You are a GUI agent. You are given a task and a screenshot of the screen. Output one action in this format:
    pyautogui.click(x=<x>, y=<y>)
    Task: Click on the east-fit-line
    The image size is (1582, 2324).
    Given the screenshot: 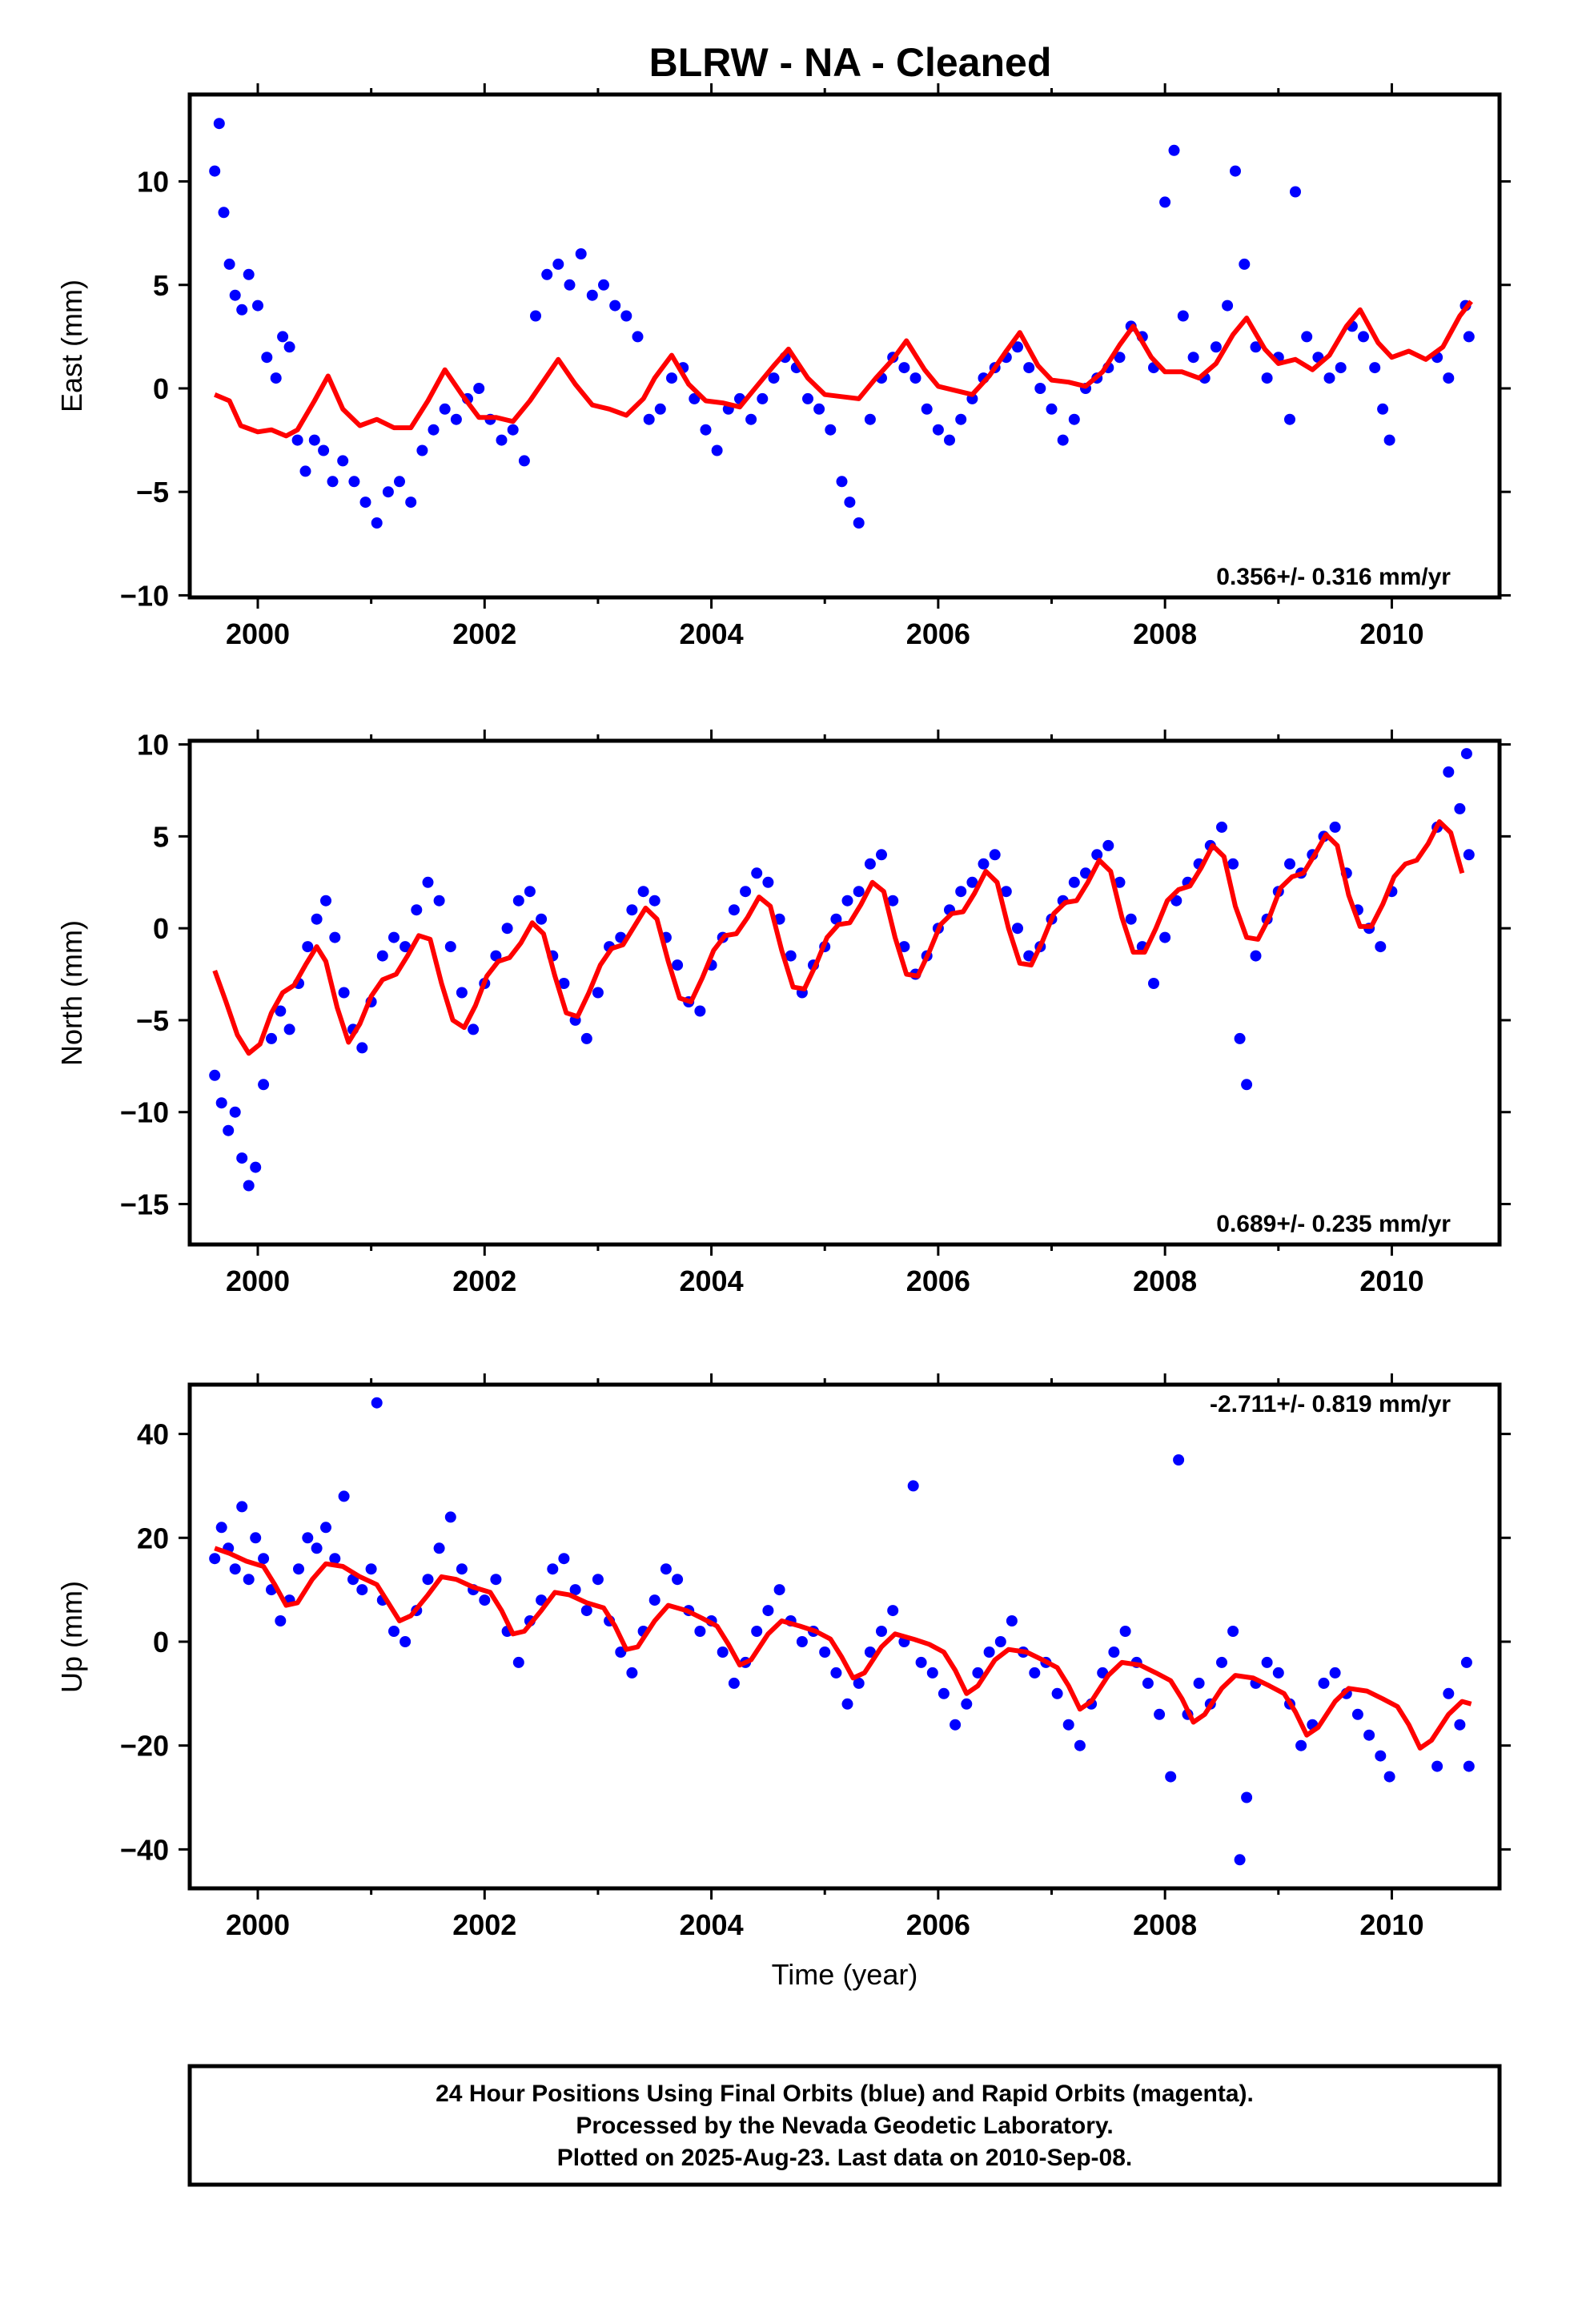 What is the action you would take?
    pyautogui.click(x=844, y=369)
    